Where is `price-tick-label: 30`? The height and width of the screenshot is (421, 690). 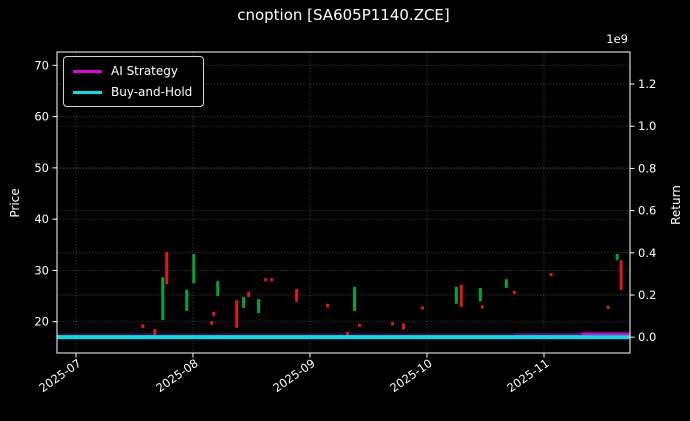
price-tick-label: 30 is located at coordinates (41, 270).